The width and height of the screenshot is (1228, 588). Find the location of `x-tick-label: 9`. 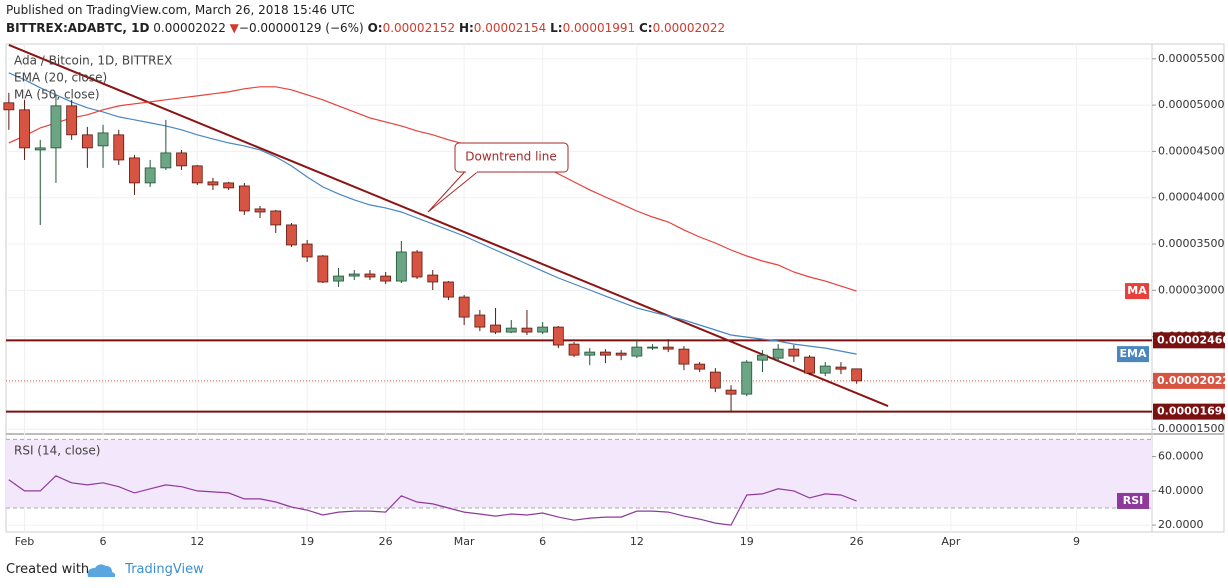

x-tick-label: 9 is located at coordinates (1076, 541).